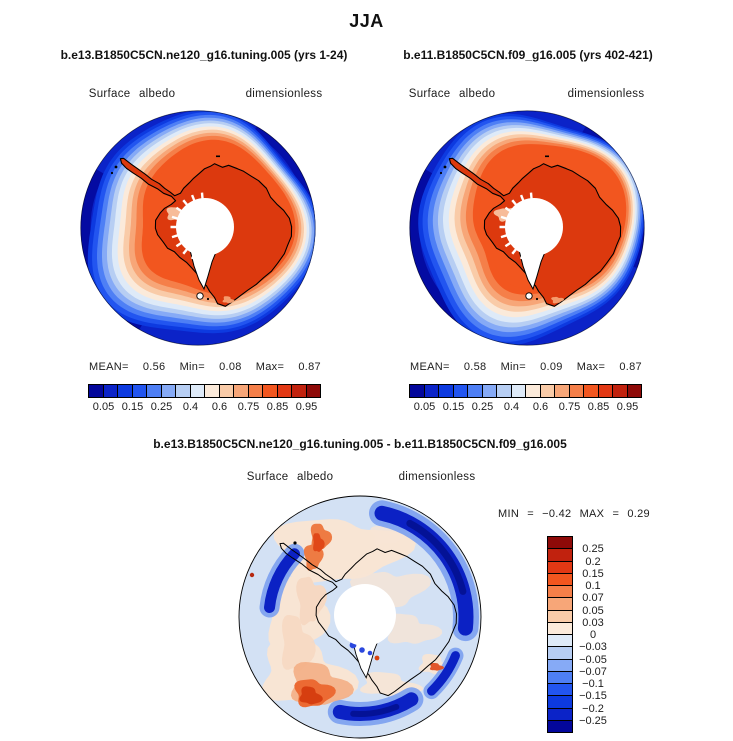 The height and width of the screenshot is (741, 733). Describe the element at coordinates (593, 598) in the screenshot. I see `colorbar-tick-label: 0.07` at that location.